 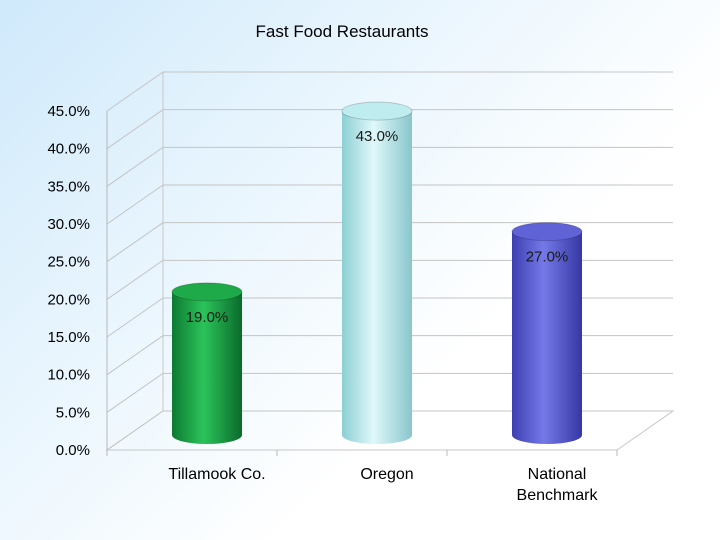 What do you see at coordinates (386, 474) in the screenshot?
I see `x-category-label: Oregon` at bounding box center [386, 474].